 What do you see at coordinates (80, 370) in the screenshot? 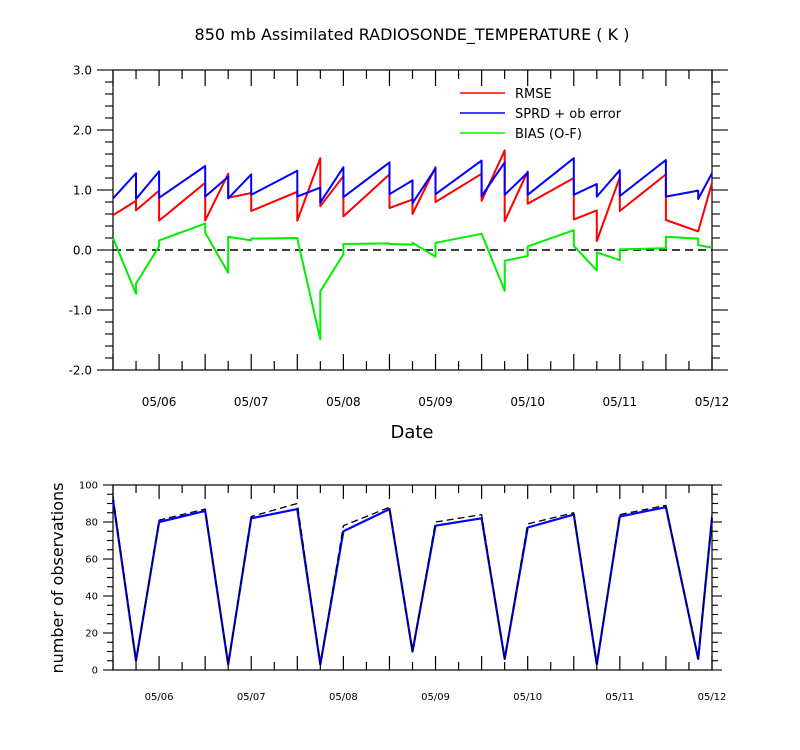
I see `top-ytick-label: -2.0` at bounding box center [80, 370].